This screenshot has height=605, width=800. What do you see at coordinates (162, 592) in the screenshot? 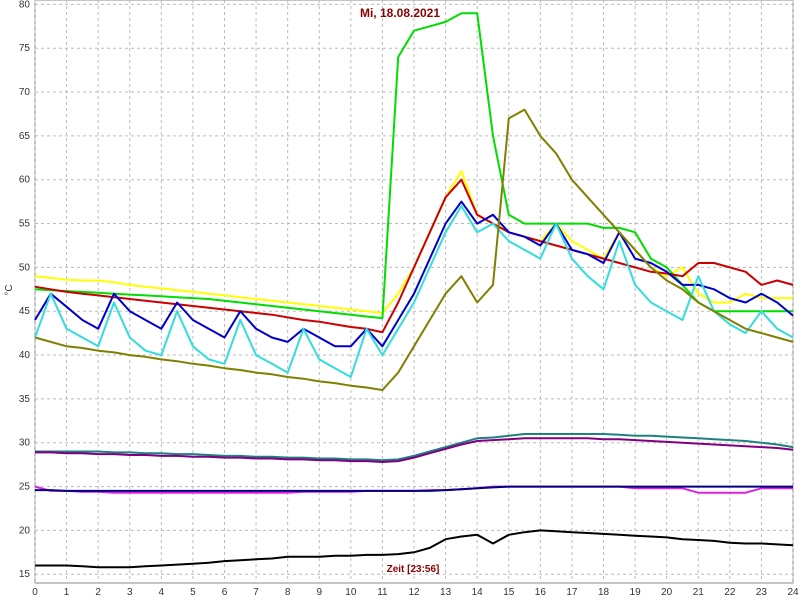
I see `x-tick-label: 4` at bounding box center [162, 592].